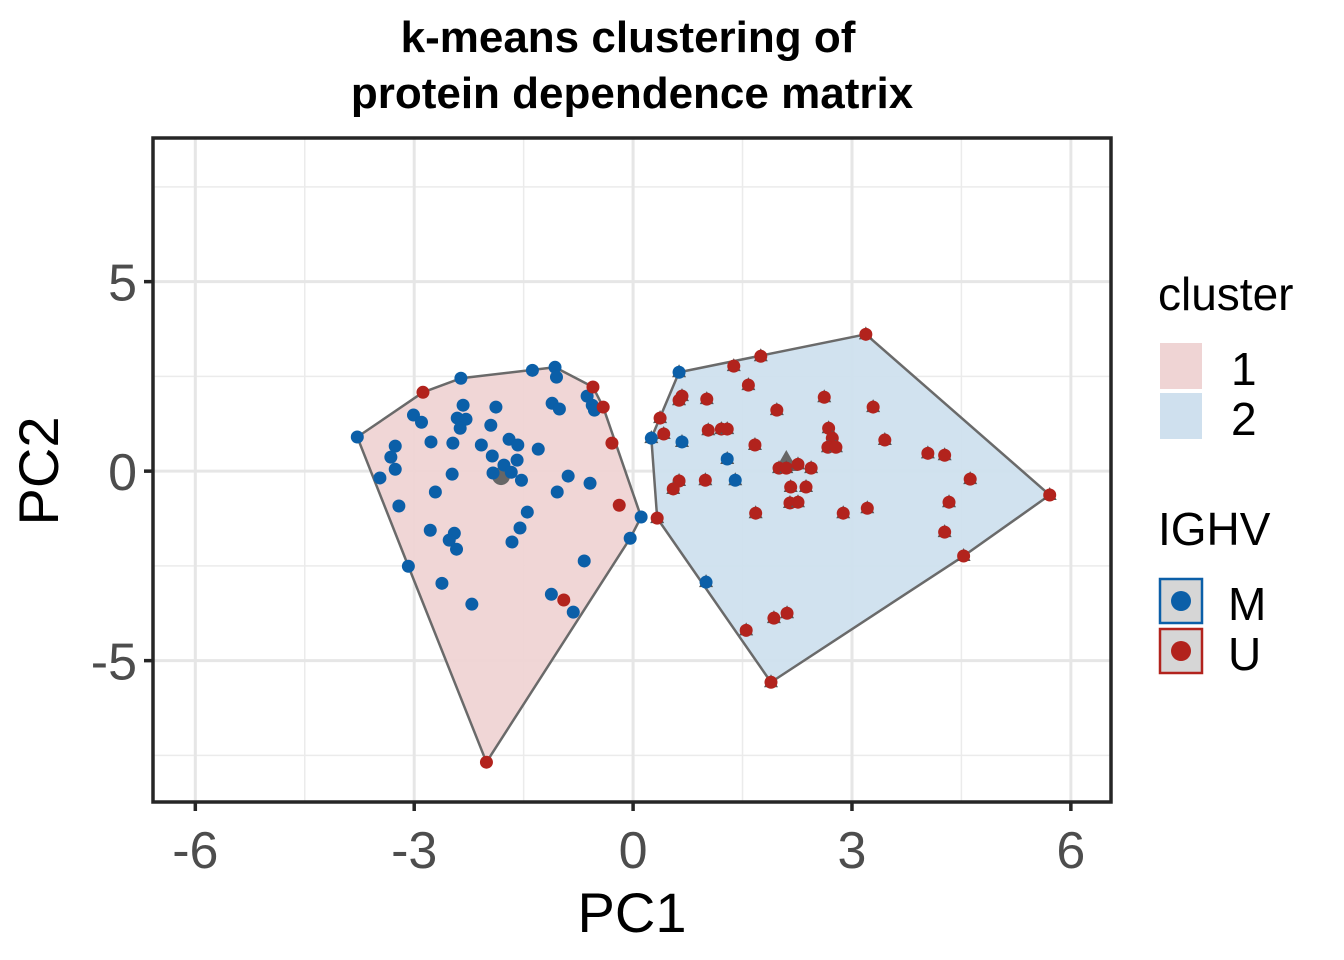 This screenshot has height=960, width=1344. What do you see at coordinates (1244, 654) in the screenshot?
I see `legend-label-u: U` at bounding box center [1244, 654].